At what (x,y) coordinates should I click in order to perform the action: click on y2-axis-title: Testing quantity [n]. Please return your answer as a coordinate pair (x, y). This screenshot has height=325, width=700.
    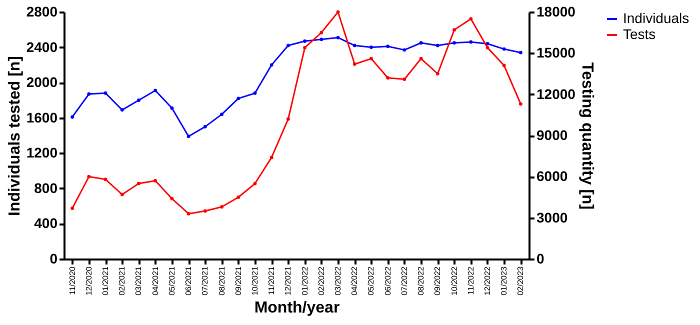
    Looking at the image, I should click on (587, 136).